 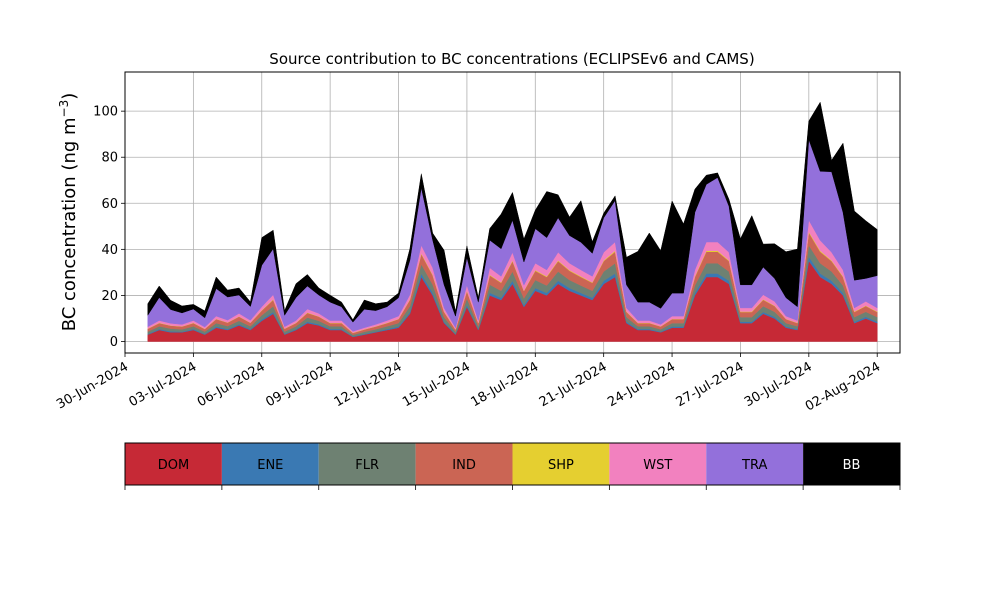 What do you see at coordinates (504, 384) in the screenshot?
I see `x-tick-label: 18-Jul-2024` at bounding box center [504, 384].